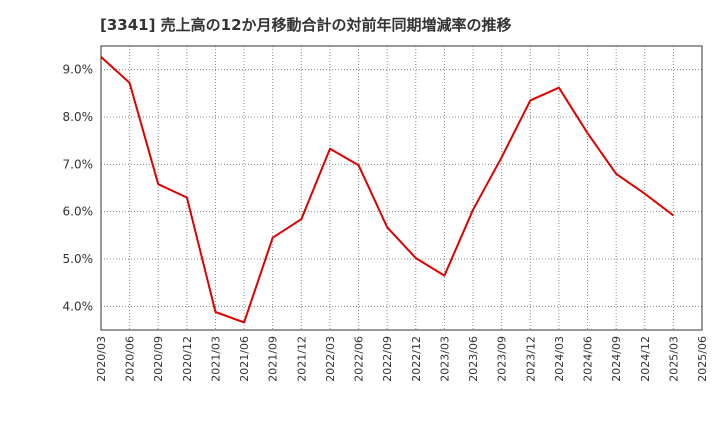  What do you see at coordinates (158, 359) in the screenshot?
I see `x-tick-label: 2020/09` at bounding box center [158, 359].